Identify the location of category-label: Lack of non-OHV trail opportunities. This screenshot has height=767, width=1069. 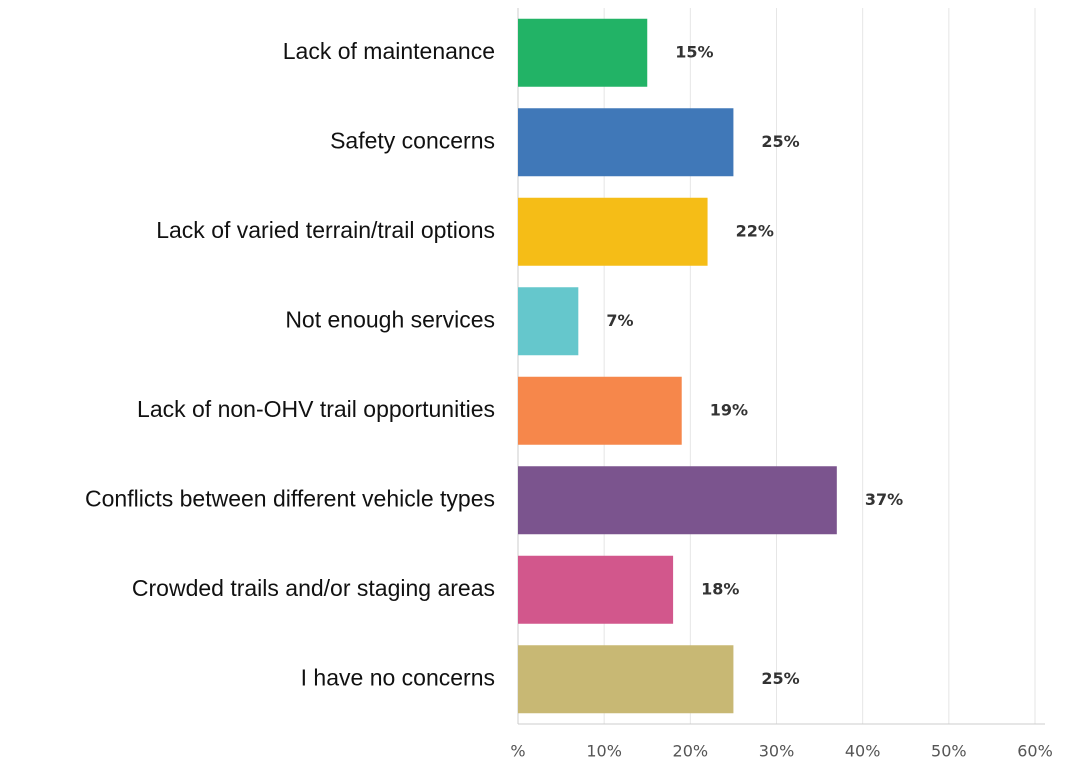
(316, 409).